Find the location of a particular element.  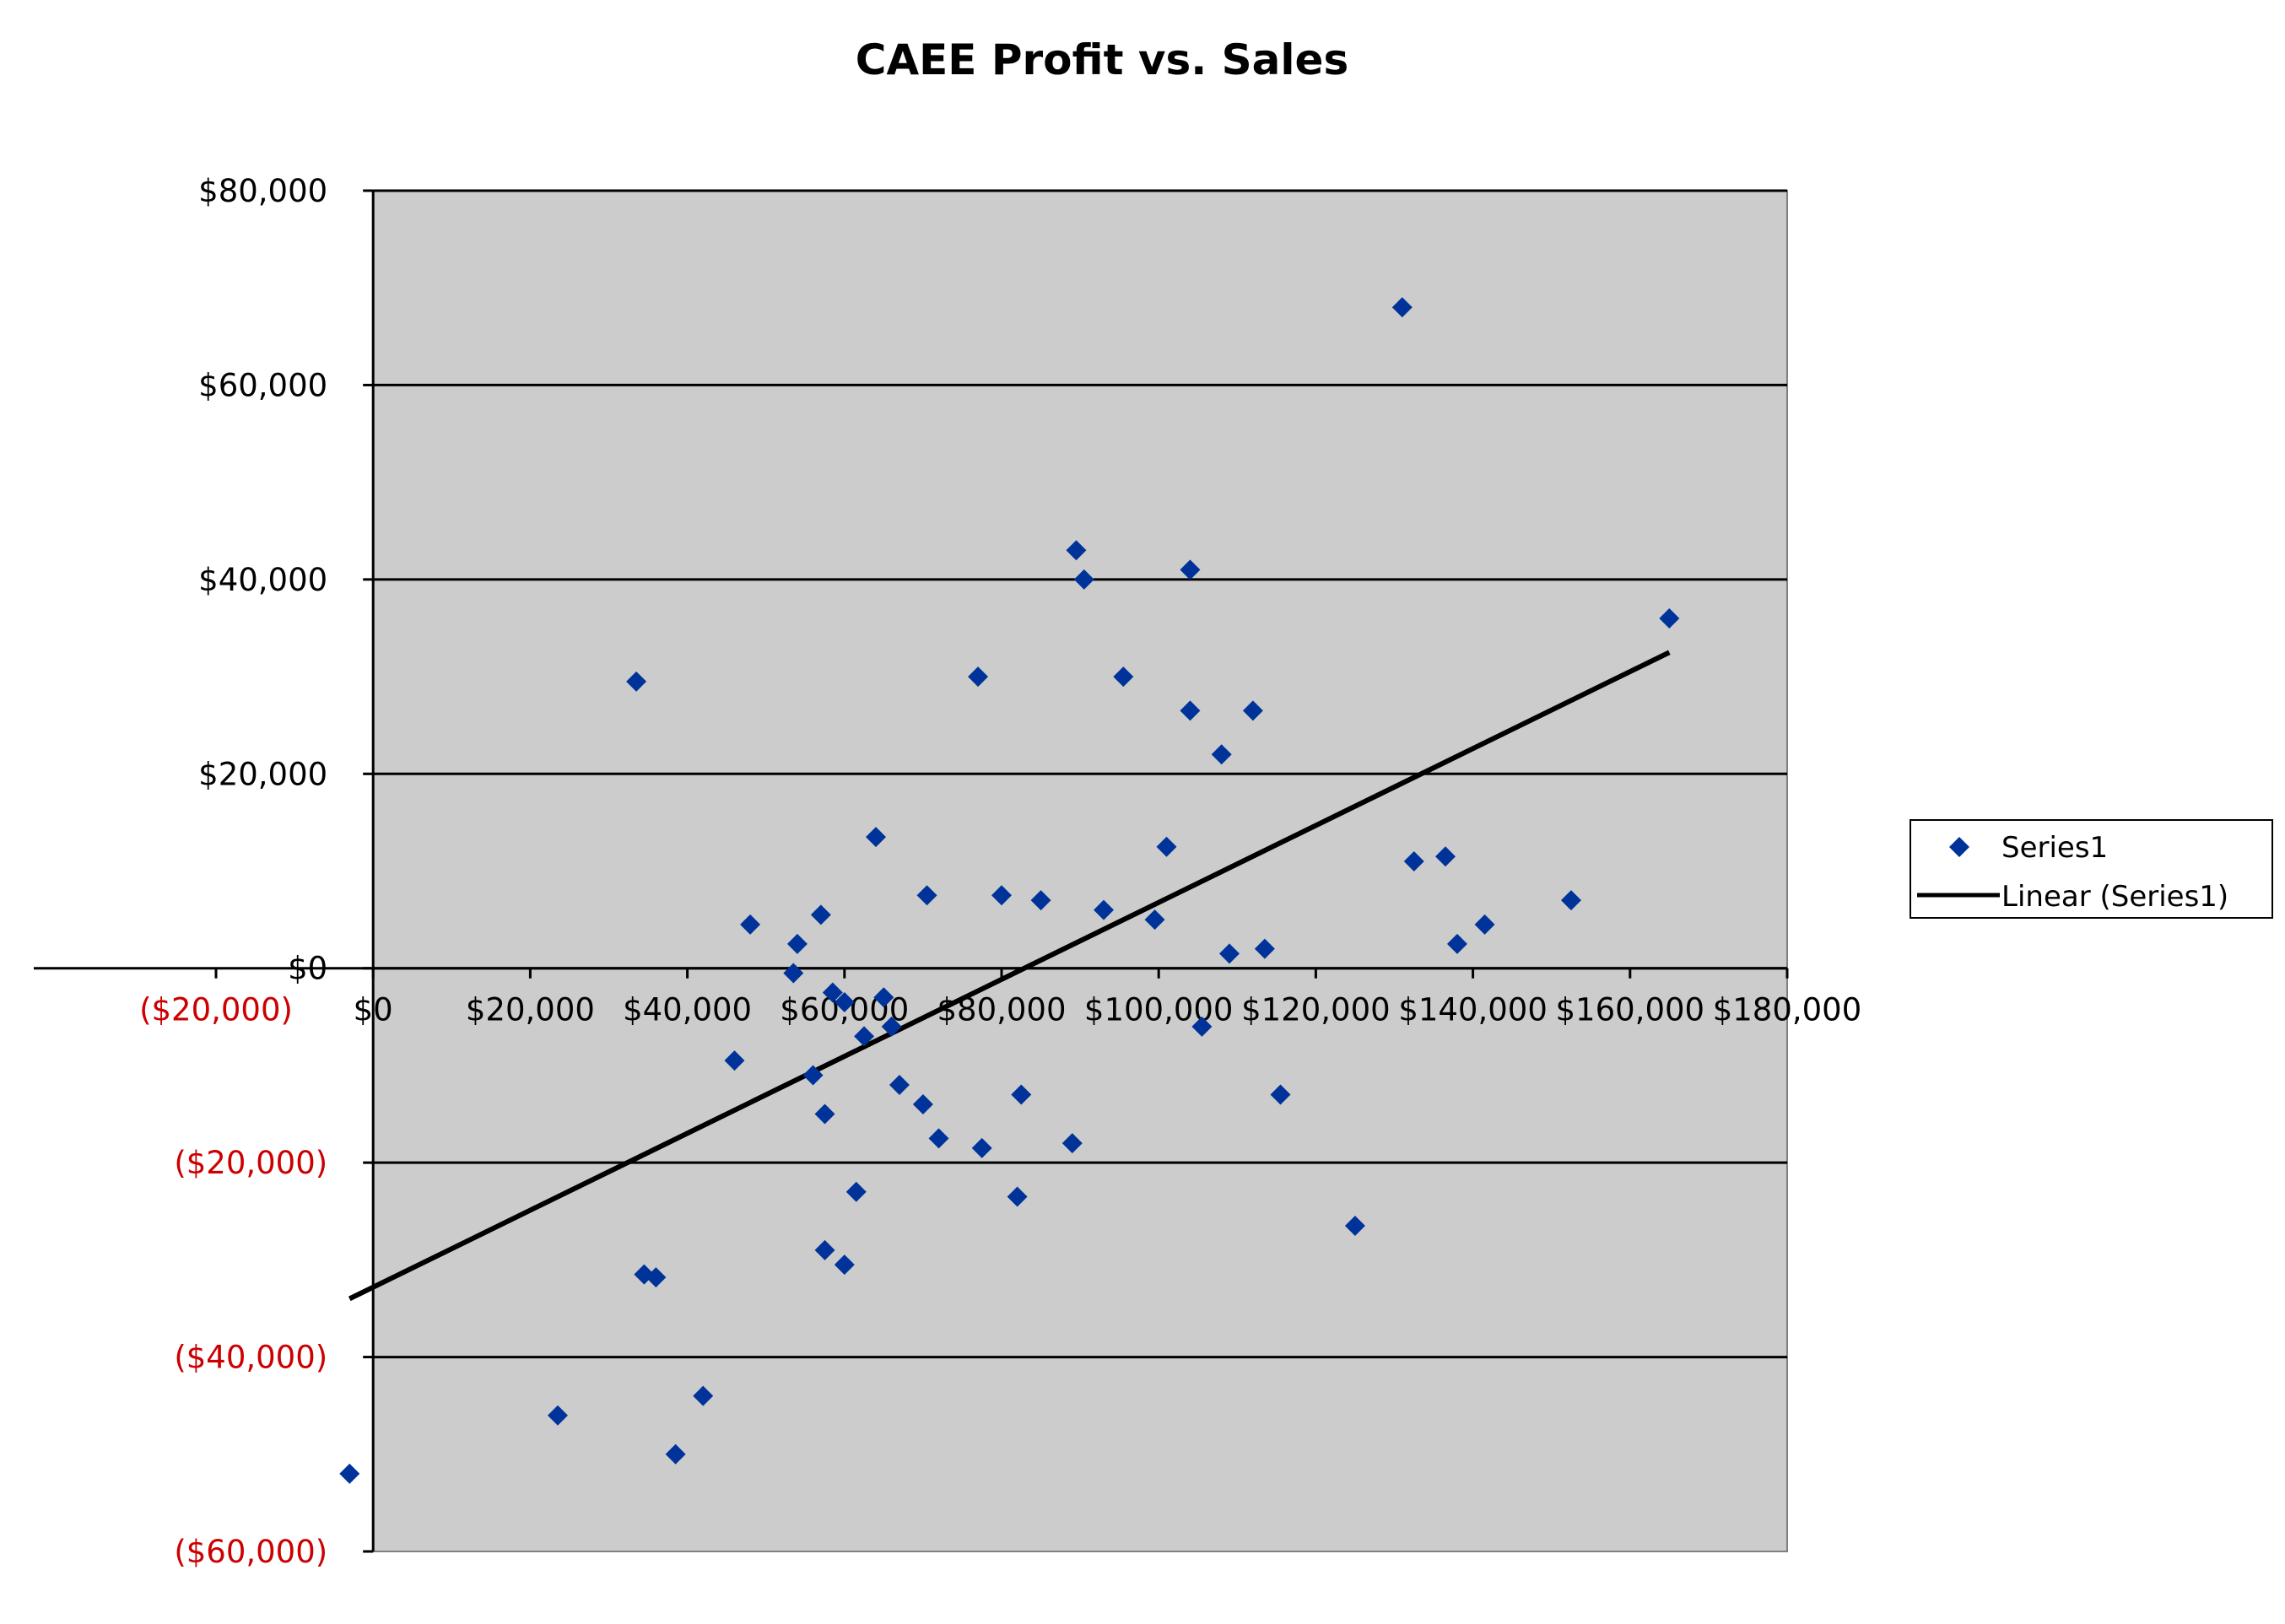

x-tick-label: $160,000 is located at coordinates (1630, 1010).